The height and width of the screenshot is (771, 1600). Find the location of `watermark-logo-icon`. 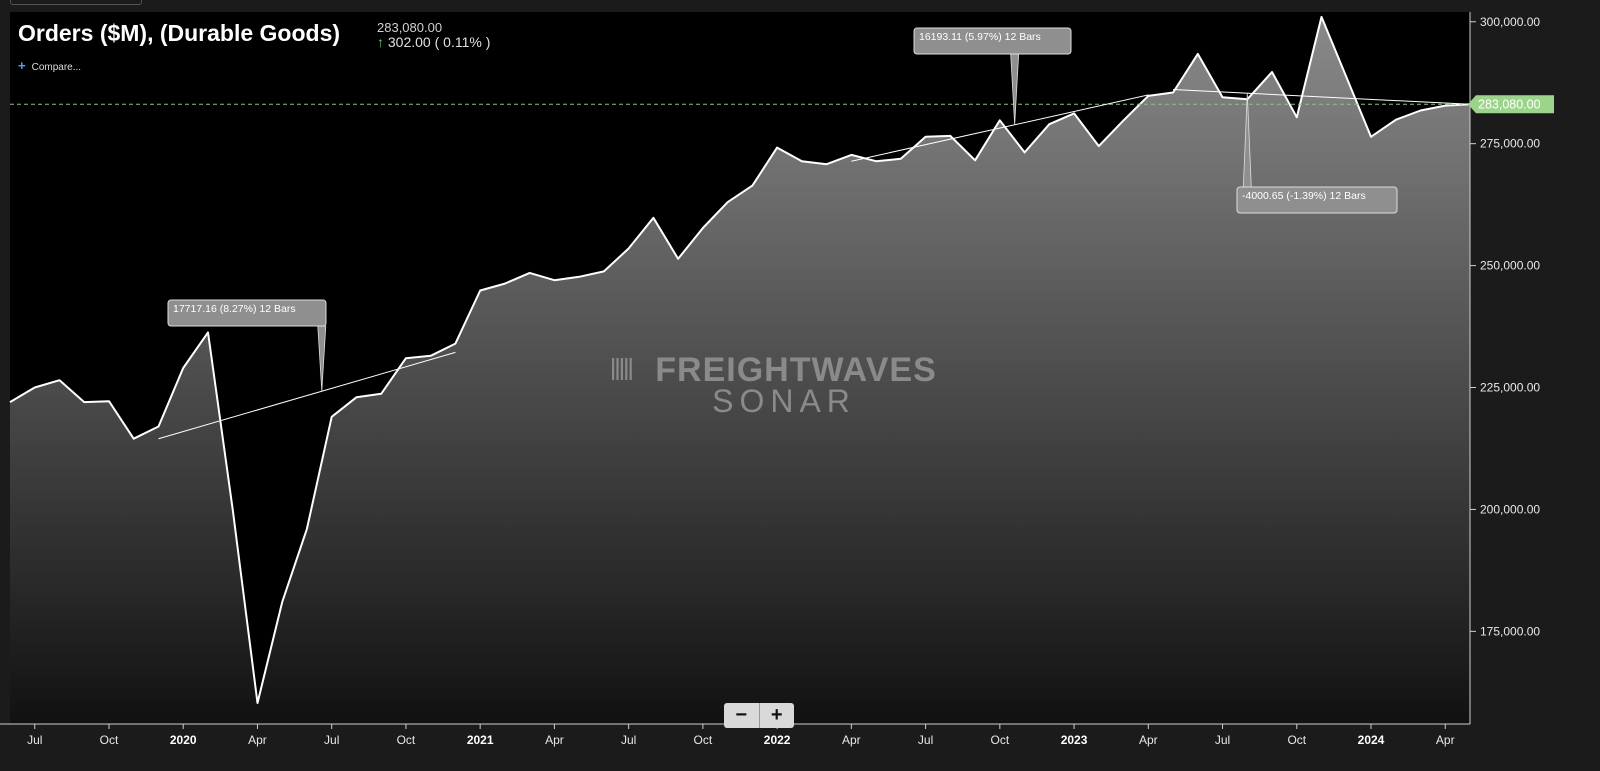

watermark-logo-icon is located at coordinates (622, 369).